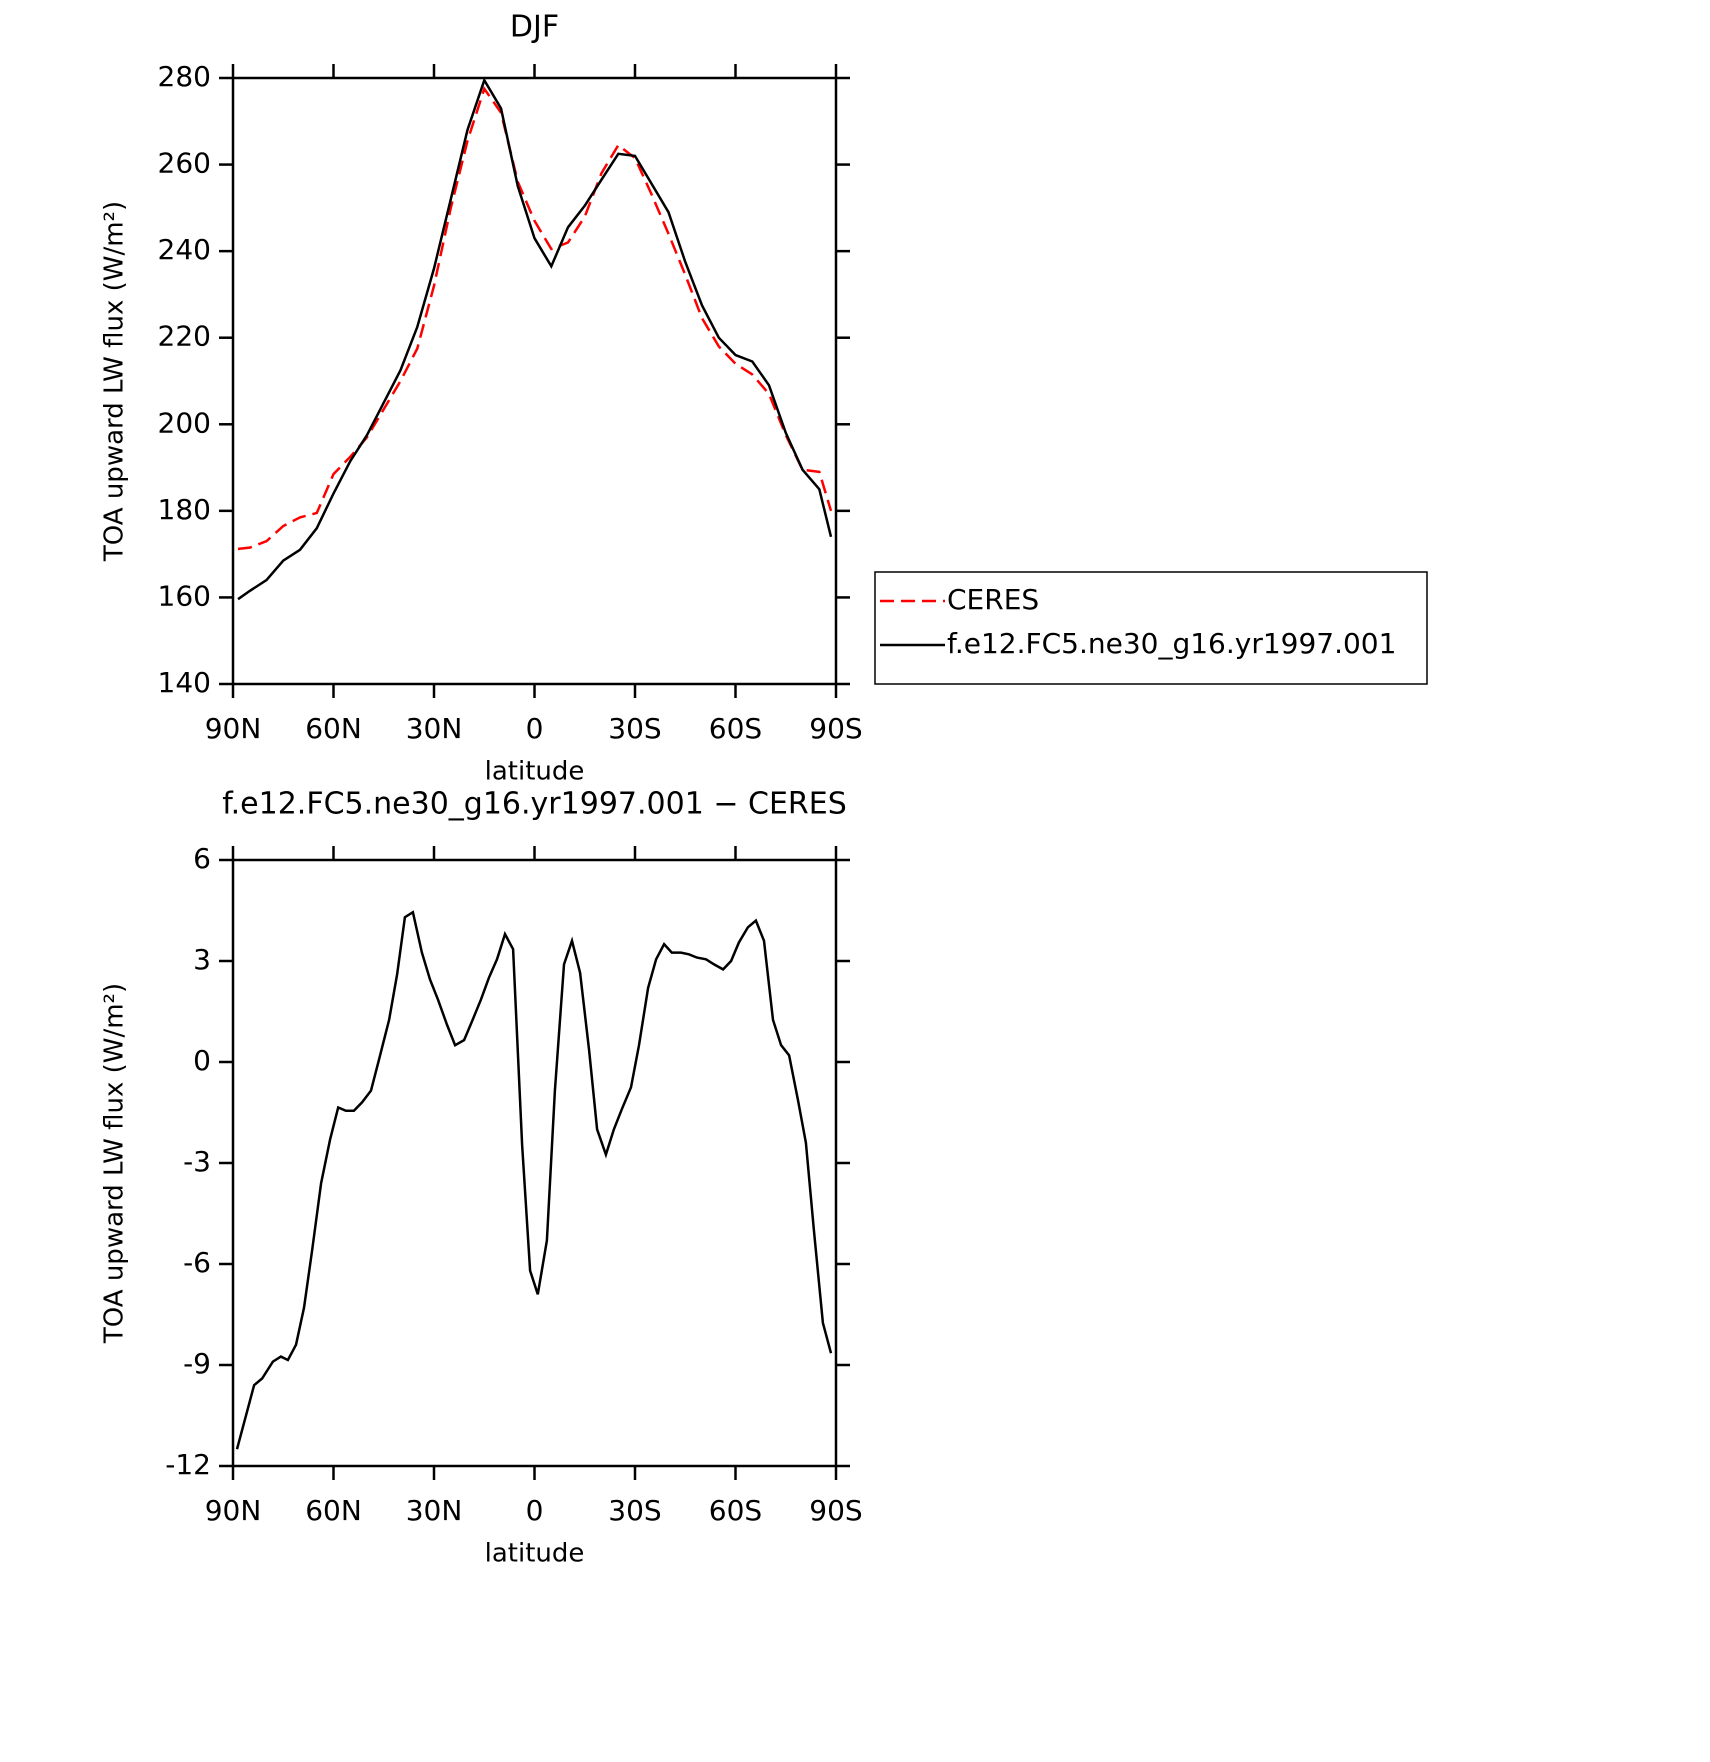 This screenshot has width=1710, height=1762. Describe the element at coordinates (184, 163) in the screenshot. I see `y-tick-label: 260` at that location.